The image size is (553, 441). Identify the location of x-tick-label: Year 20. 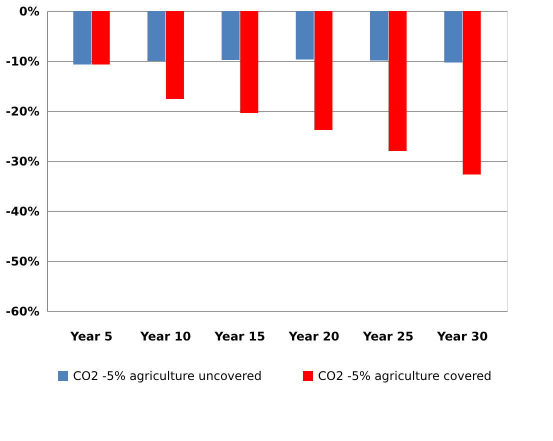
(314, 337).